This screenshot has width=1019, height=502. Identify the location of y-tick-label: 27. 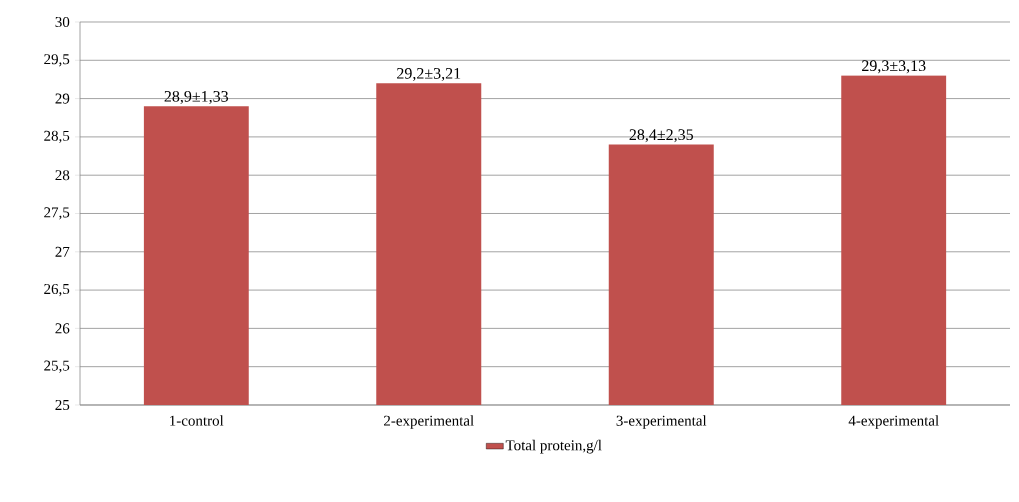
(62, 251).